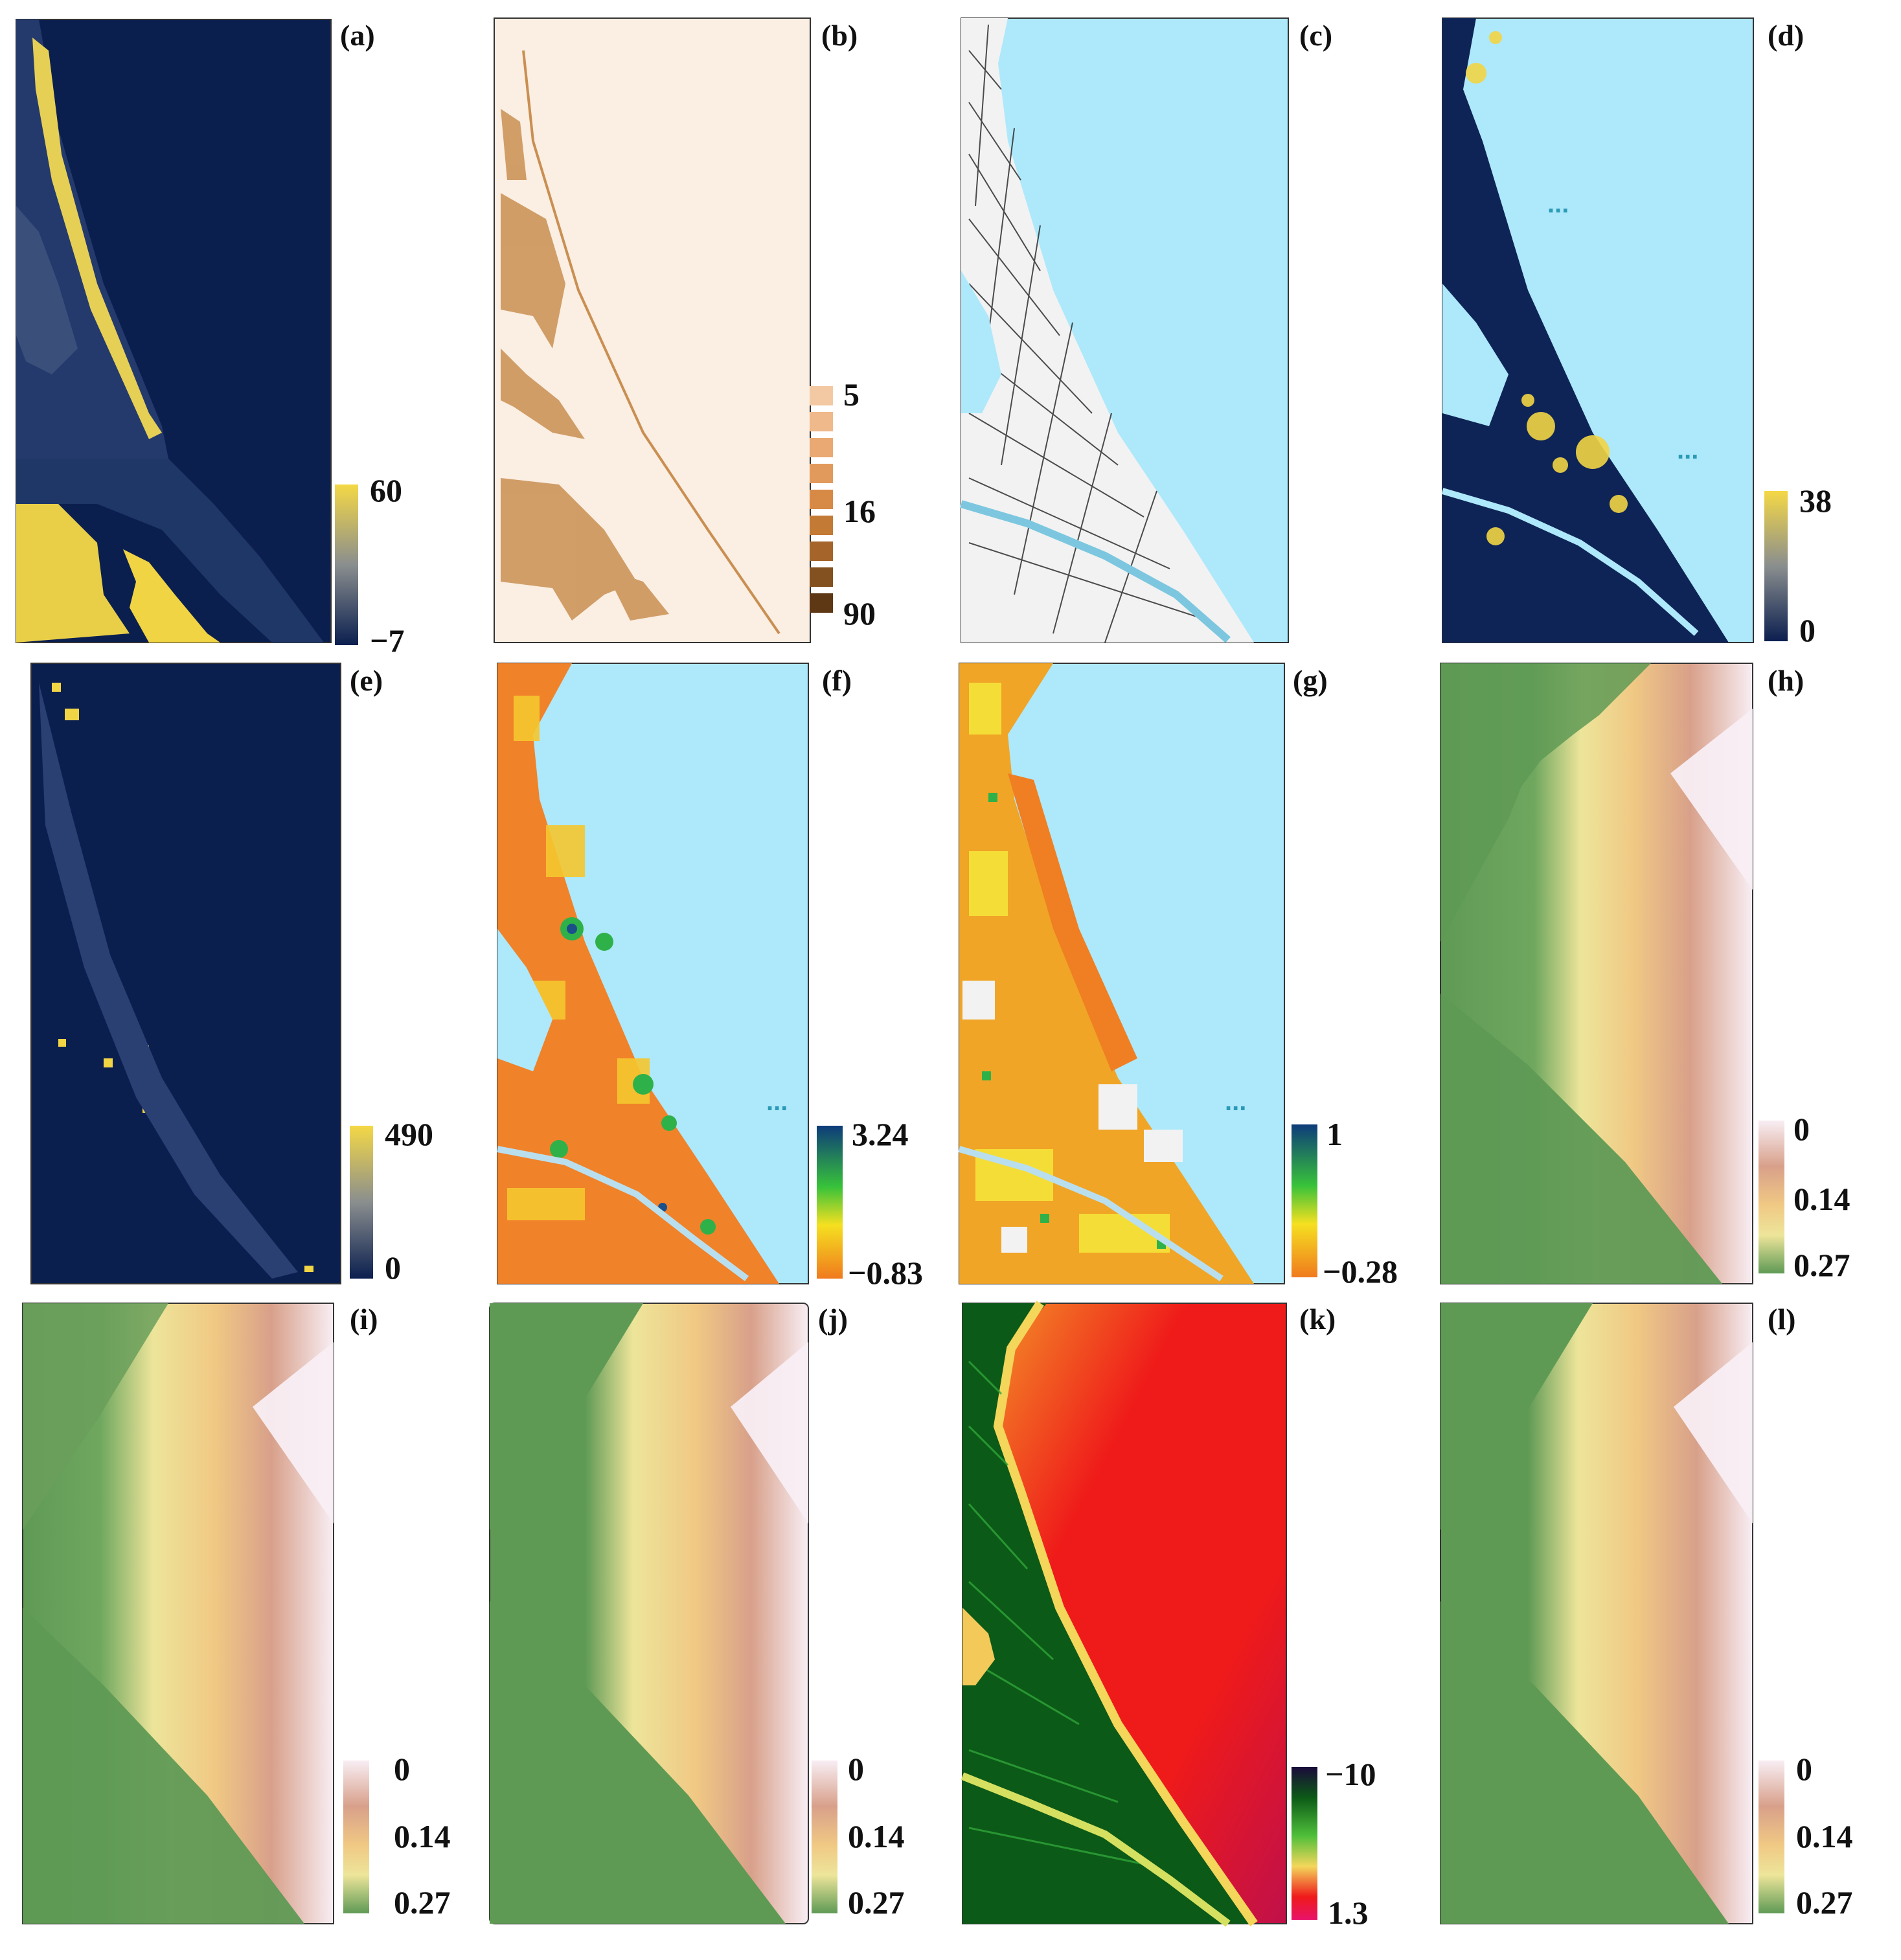  I want to click on panel-f: ... (f) 3.24 −0.83, so click(712, 983).